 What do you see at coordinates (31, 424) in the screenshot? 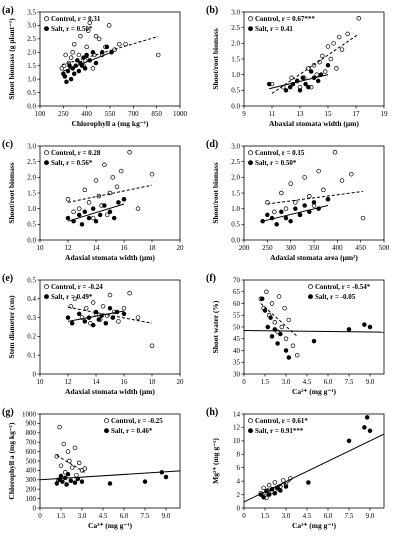
I see `y-tick-label: 900` at bounding box center [31, 424].